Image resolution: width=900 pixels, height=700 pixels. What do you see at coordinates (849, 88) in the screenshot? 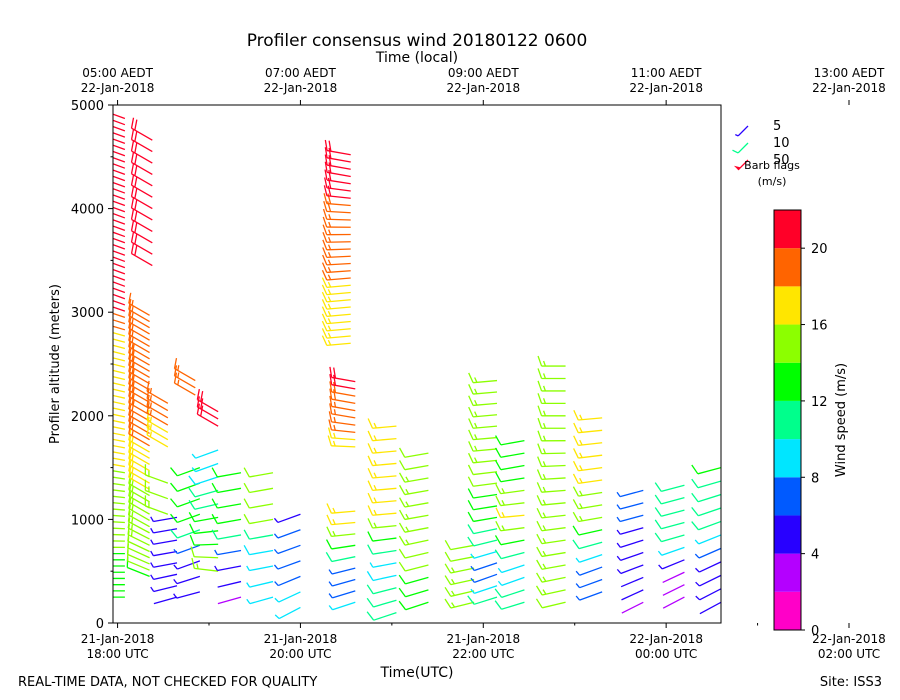
I see `top-tick-date: 22-Jan-2018` at bounding box center [849, 88].